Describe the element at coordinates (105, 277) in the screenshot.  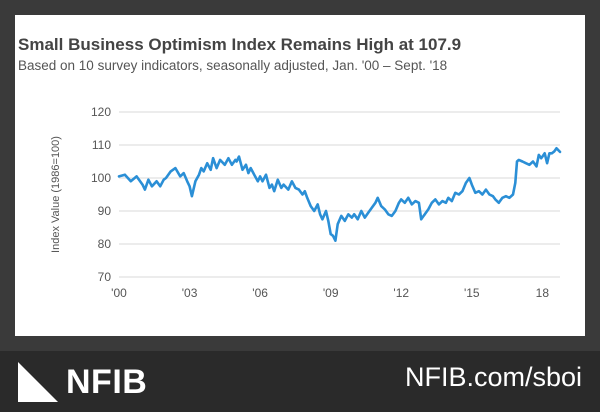
I see `y-tick-label: 70` at that location.